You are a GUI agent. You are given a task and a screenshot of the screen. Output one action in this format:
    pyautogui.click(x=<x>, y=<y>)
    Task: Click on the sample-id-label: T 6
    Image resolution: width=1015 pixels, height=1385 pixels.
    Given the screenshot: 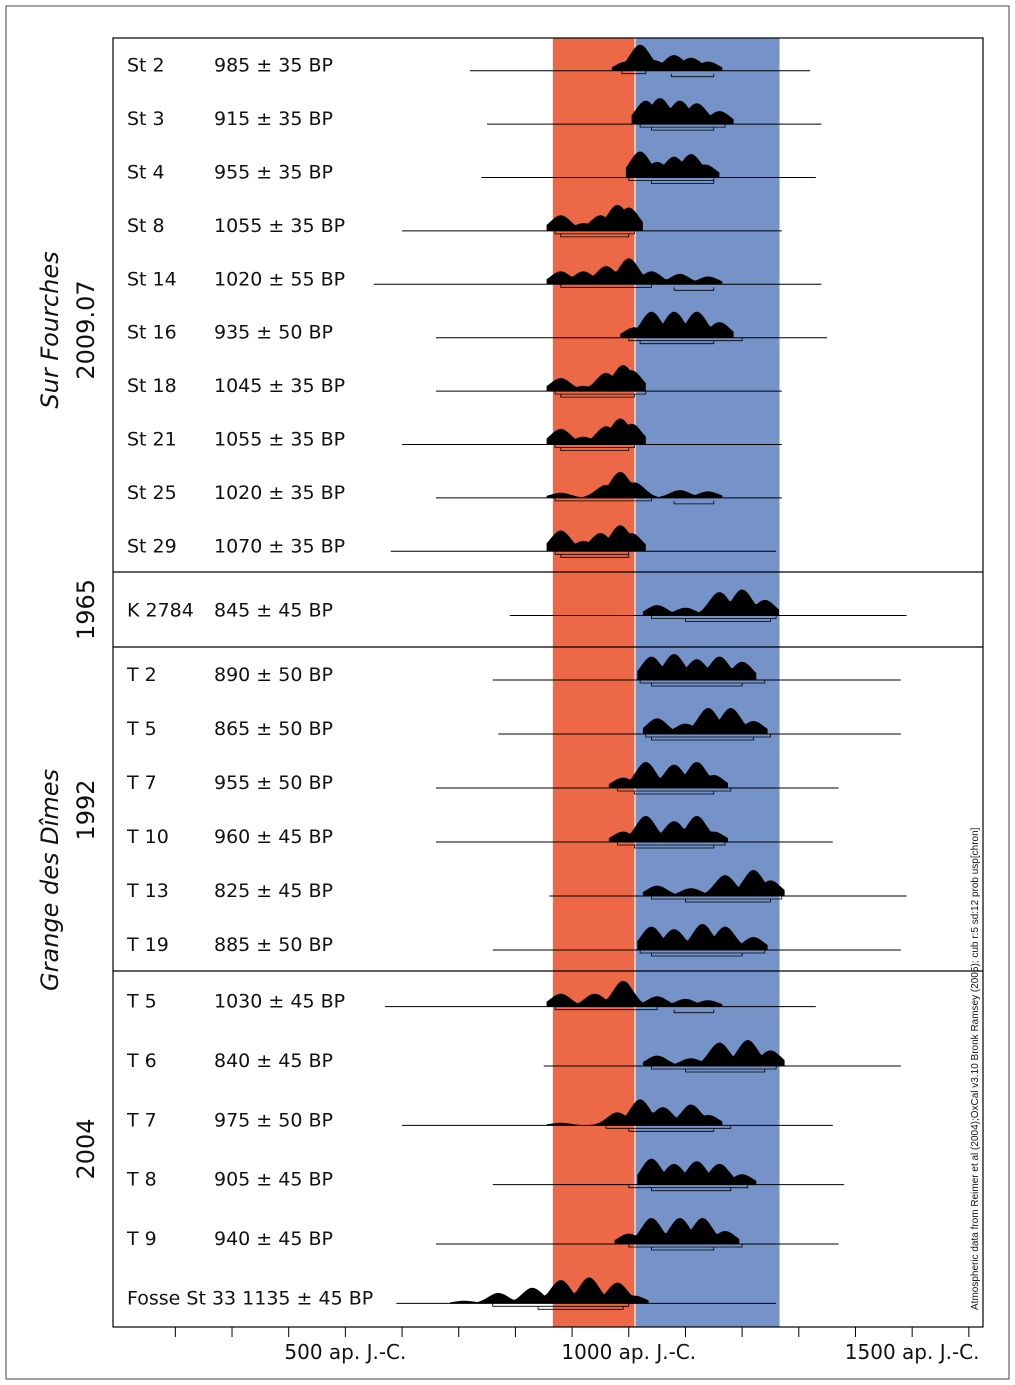 What is the action you would take?
    pyautogui.click(x=141, y=1061)
    